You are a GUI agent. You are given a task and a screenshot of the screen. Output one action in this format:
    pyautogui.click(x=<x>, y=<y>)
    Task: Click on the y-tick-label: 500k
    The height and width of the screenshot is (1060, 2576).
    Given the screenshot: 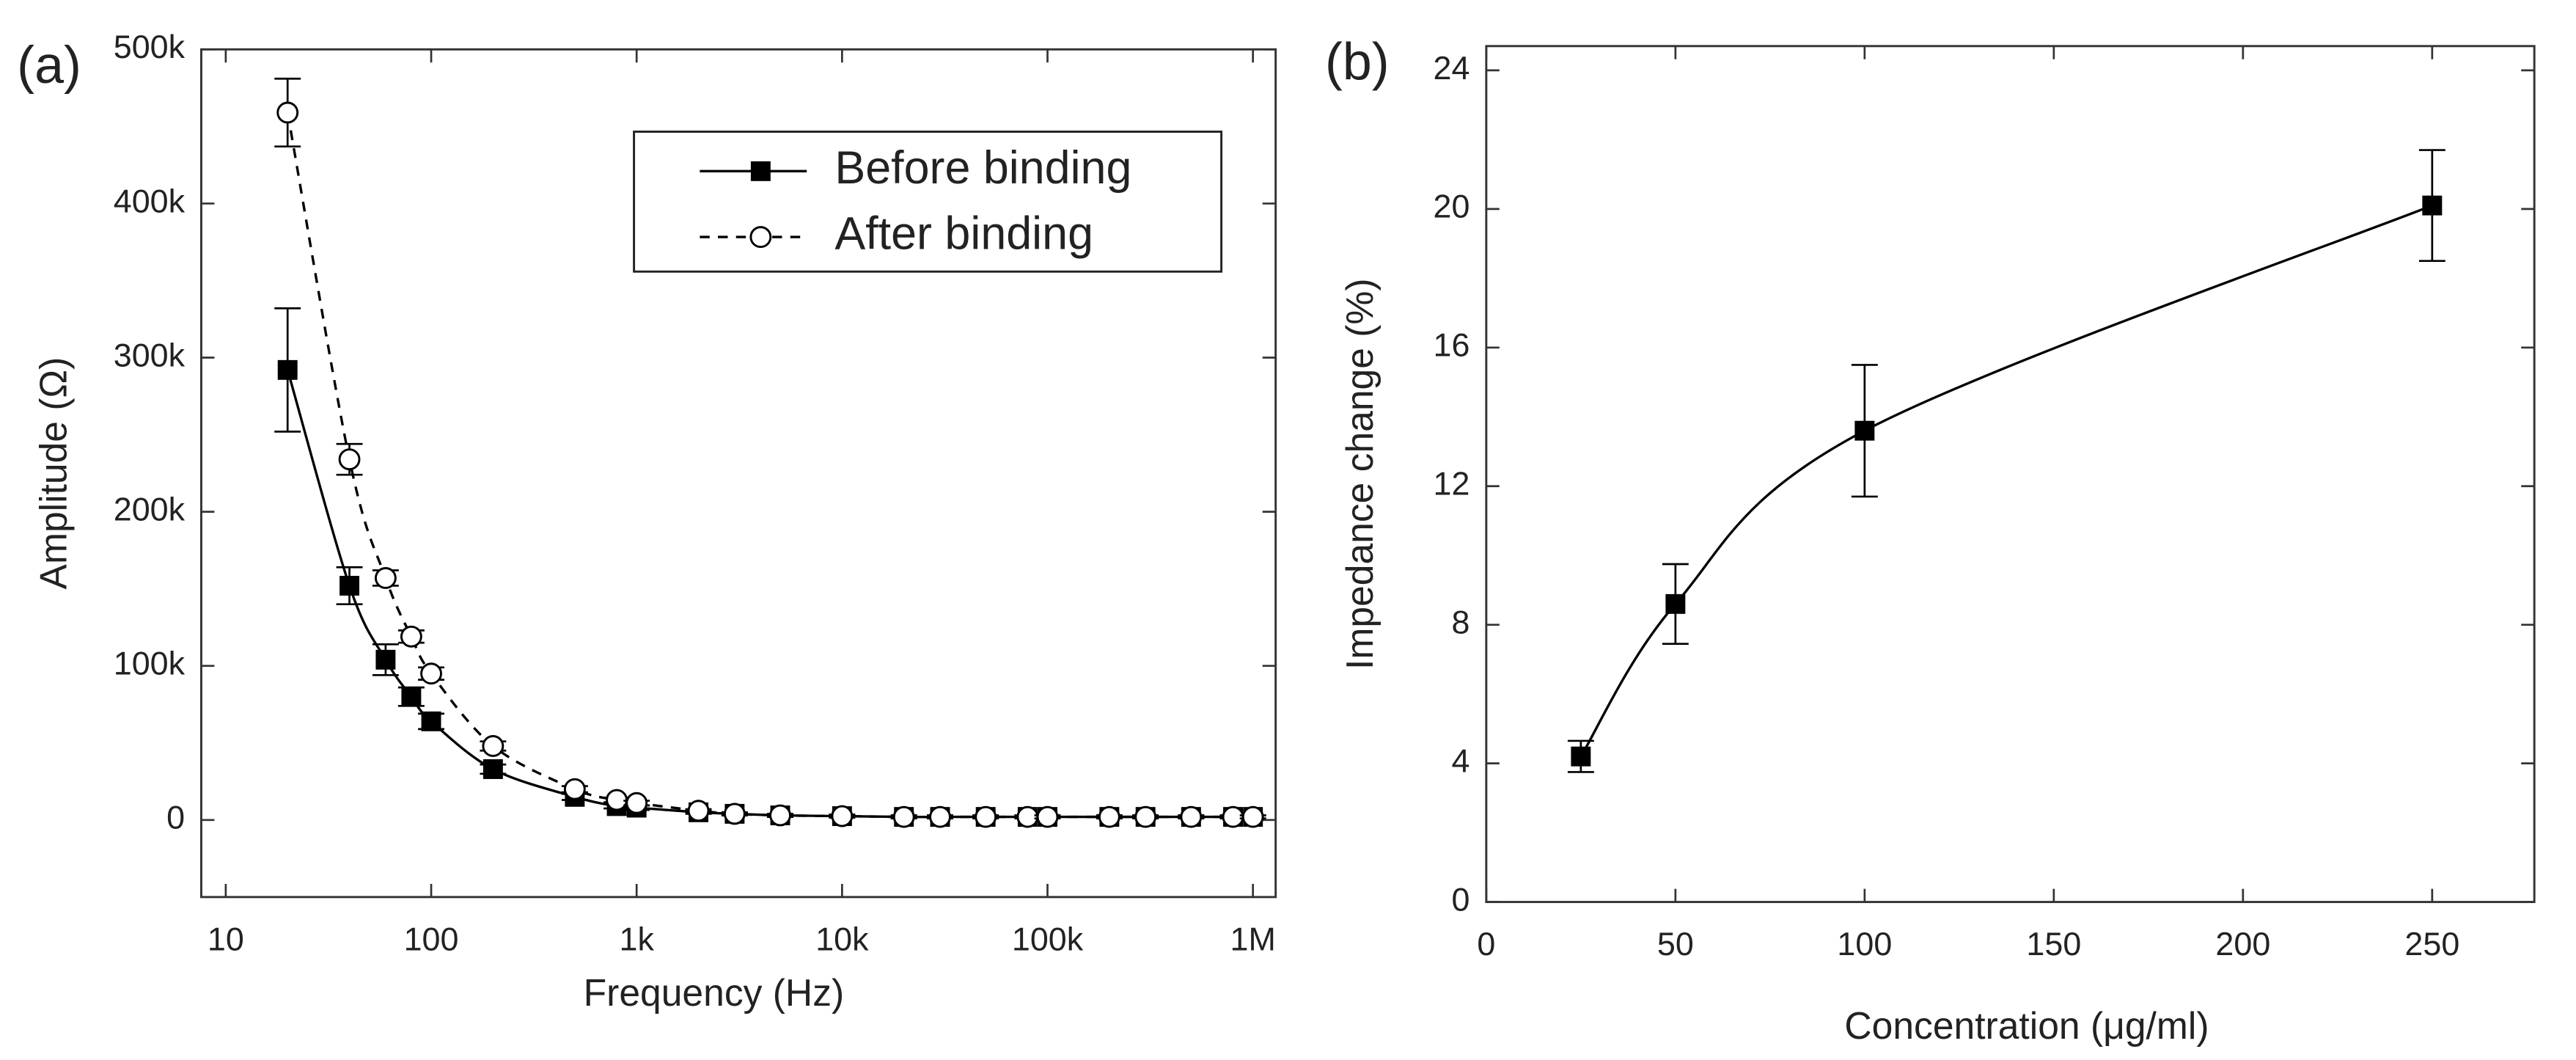 What is the action you would take?
    pyautogui.click(x=150, y=46)
    